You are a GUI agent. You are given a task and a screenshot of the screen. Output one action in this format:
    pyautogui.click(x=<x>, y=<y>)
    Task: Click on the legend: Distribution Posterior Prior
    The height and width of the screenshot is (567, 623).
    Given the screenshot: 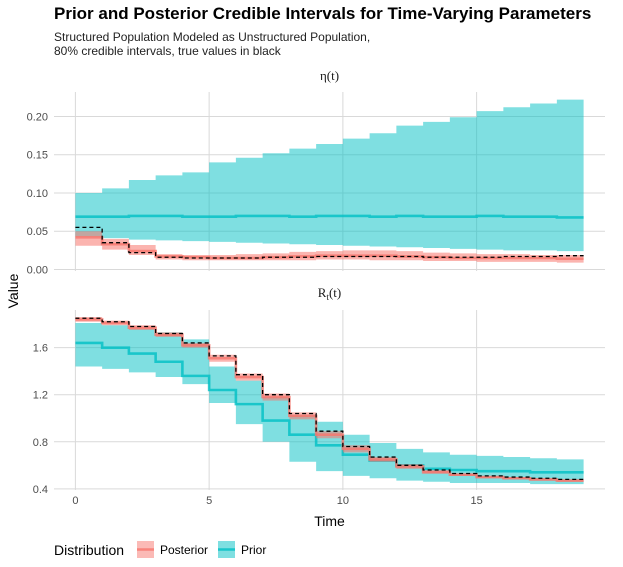 What is the action you would take?
    pyautogui.click(x=160, y=549)
    